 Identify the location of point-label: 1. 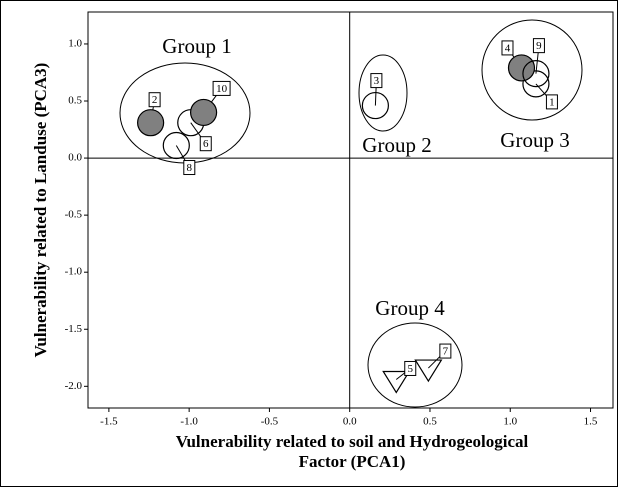
(552, 102).